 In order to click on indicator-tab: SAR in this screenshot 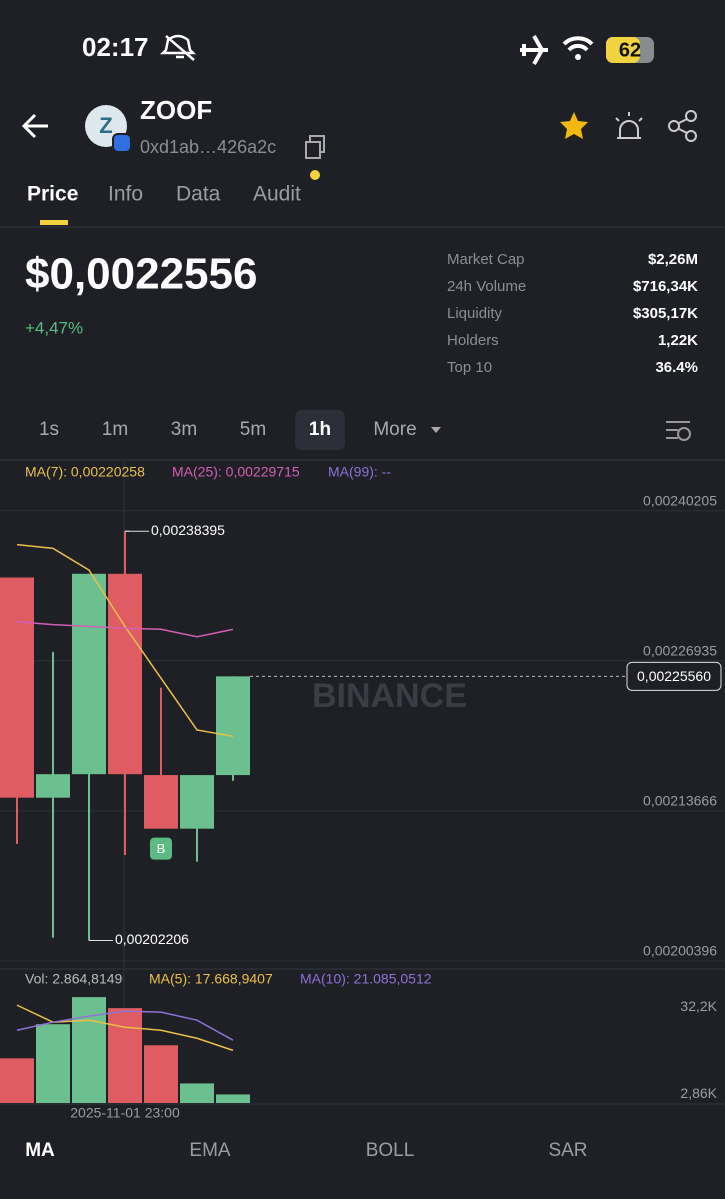, I will do `click(567, 1150)`.